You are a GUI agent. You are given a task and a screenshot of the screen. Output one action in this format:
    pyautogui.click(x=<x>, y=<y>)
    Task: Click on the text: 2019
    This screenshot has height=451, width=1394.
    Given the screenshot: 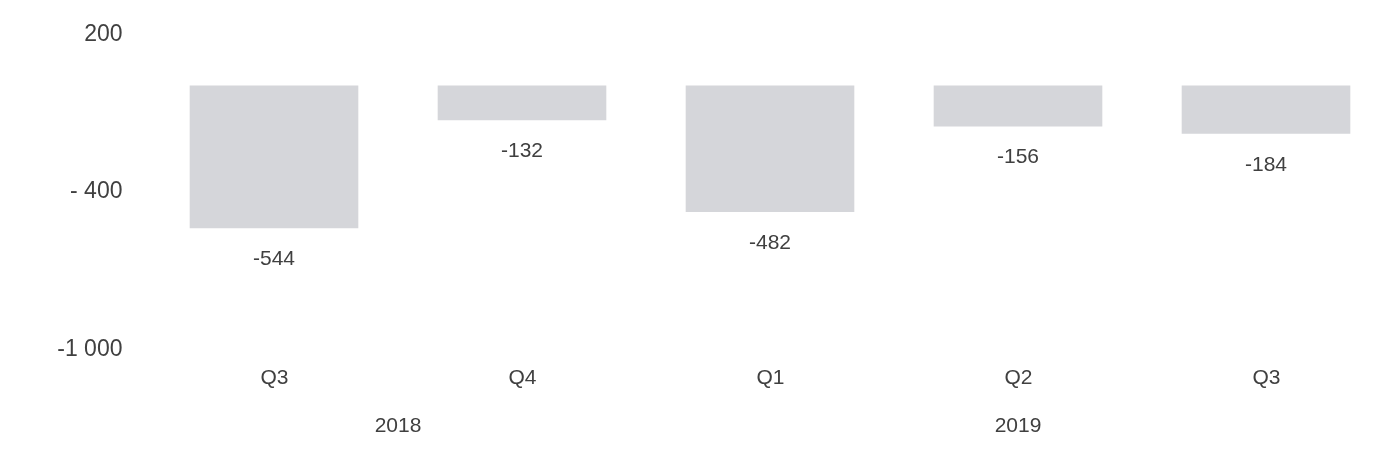 What is the action you would take?
    pyautogui.click(x=1018, y=424)
    